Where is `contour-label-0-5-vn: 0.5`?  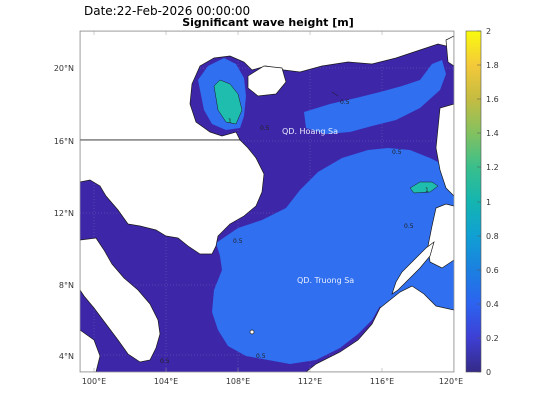
contour-label-0-5-vn: 0.5 is located at coordinates (265, 128).